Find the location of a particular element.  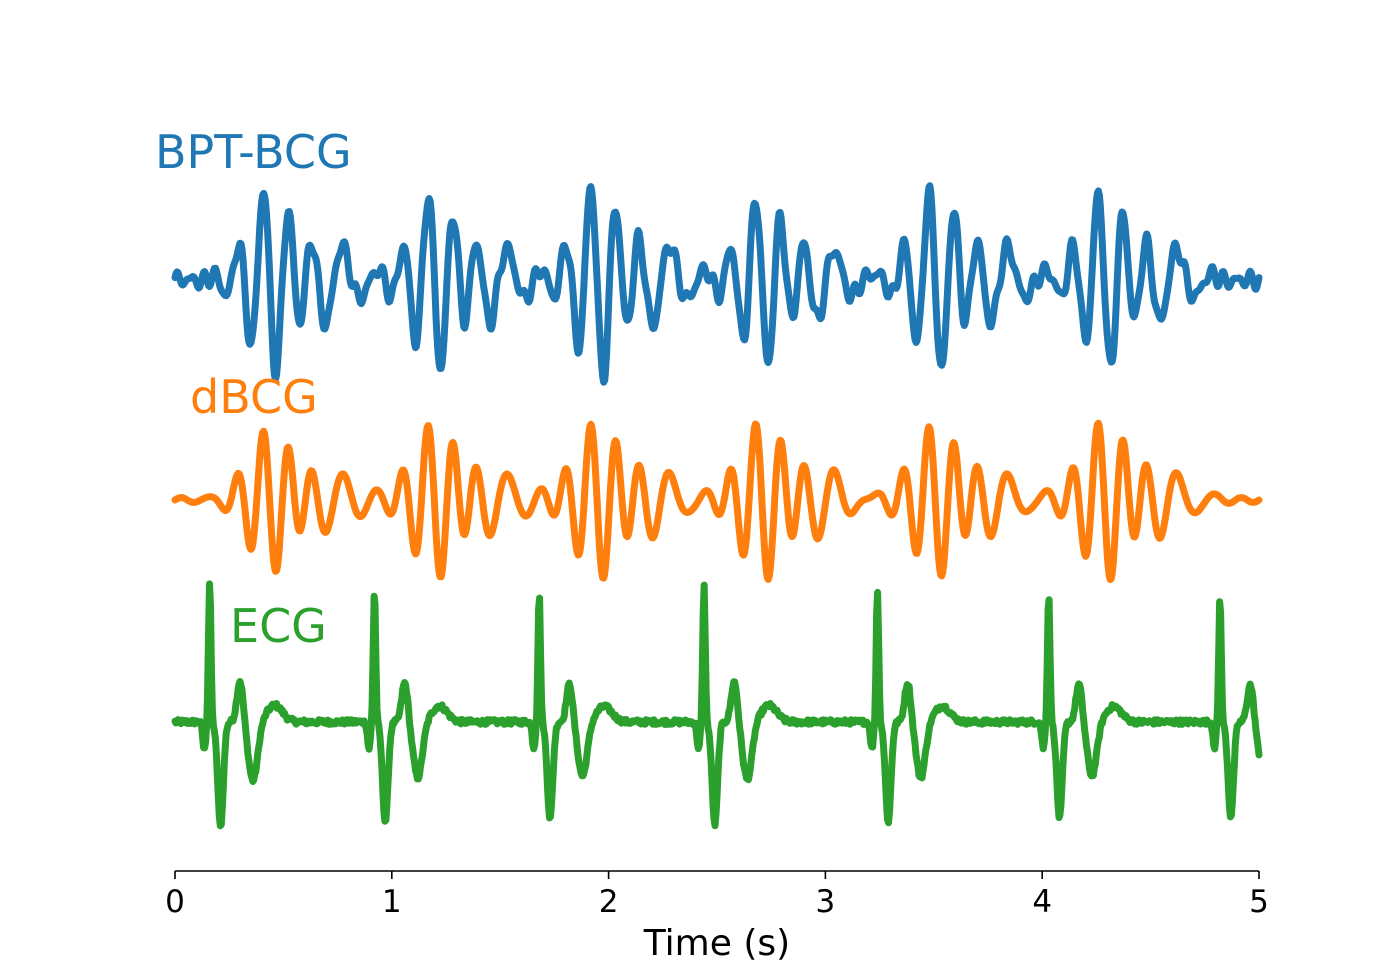

series-labels: BPT-BCG dBCG ECG is located at coordinates (253, 389).